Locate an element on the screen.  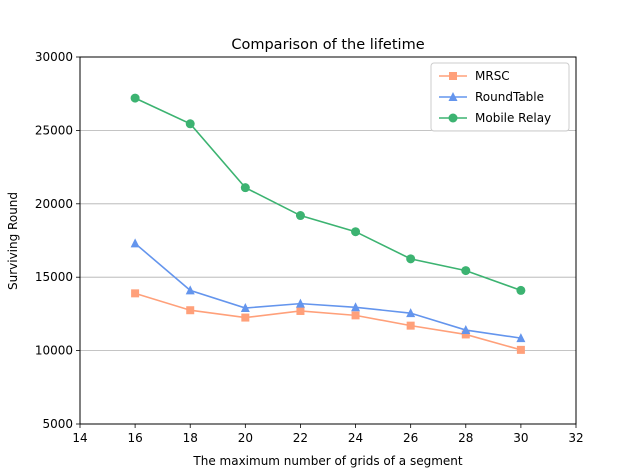
roundtable-line is located at coordinates (328, 290).